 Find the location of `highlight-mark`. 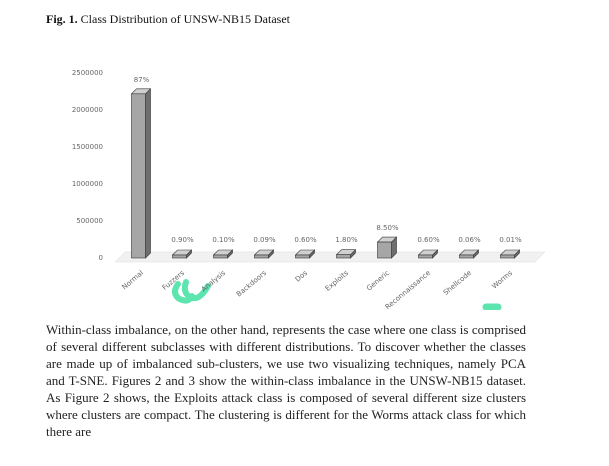

highlight-mark is located at coordinates (191, 291).